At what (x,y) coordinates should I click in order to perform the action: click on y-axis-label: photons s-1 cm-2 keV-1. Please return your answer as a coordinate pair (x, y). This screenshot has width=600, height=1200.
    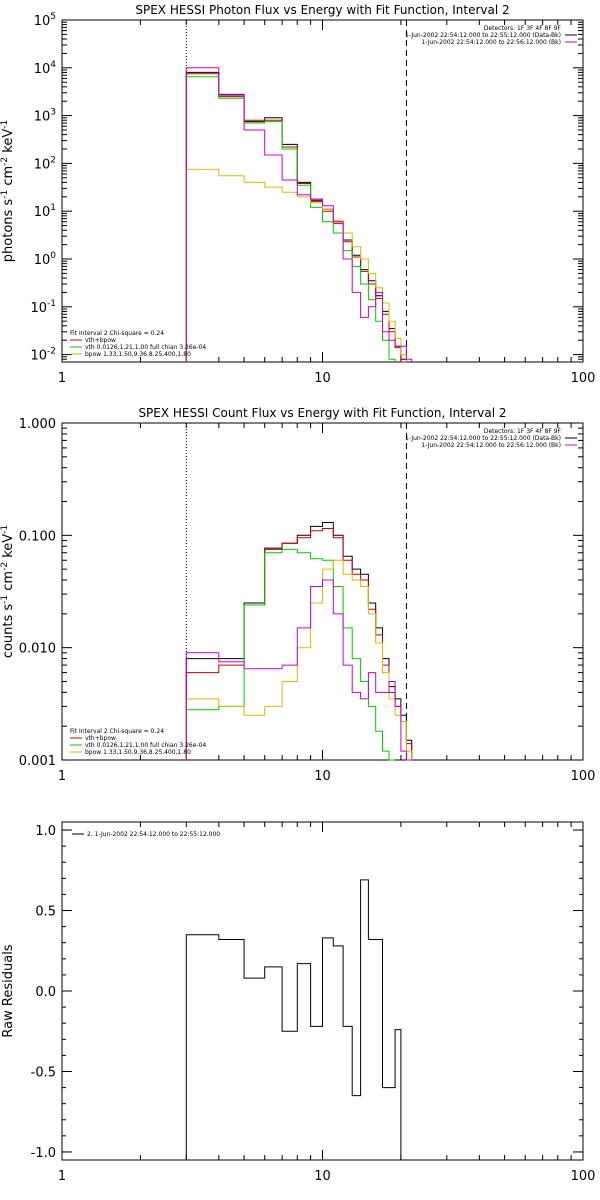
    Looking at the image, I should click on (8, 191).